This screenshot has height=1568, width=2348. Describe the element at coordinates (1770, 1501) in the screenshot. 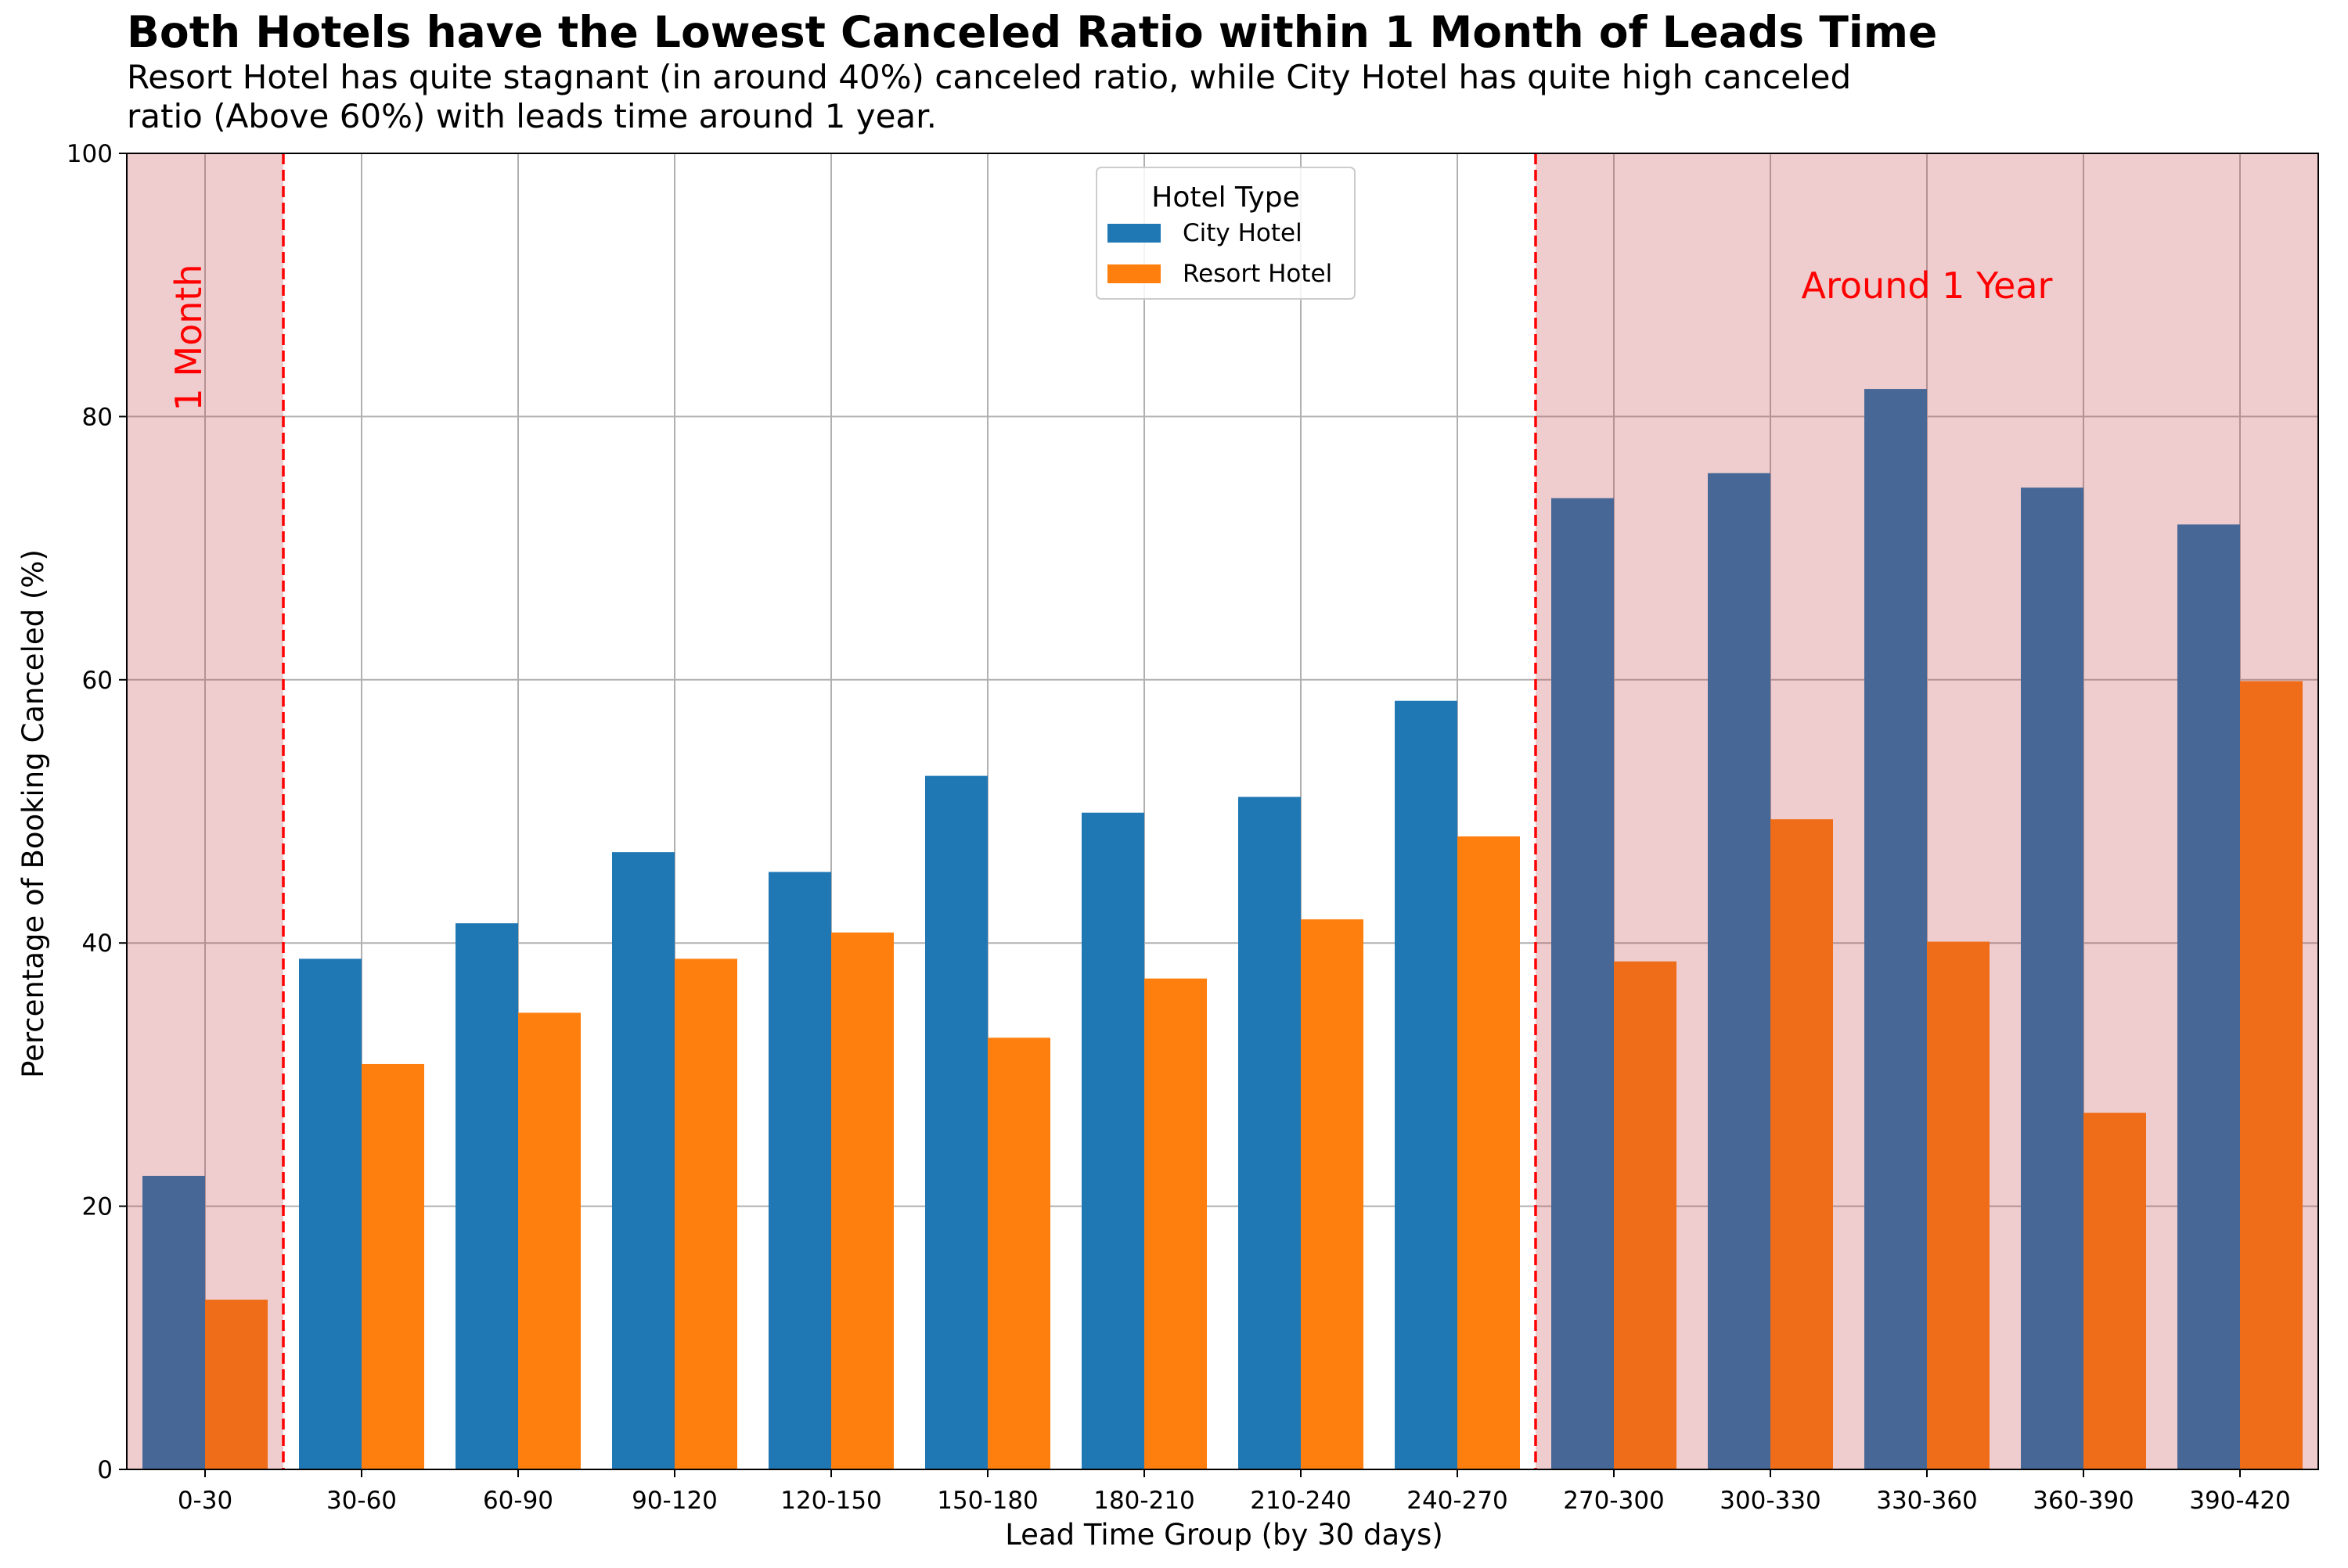

I see `x-tick-label: 300-330` at that location.